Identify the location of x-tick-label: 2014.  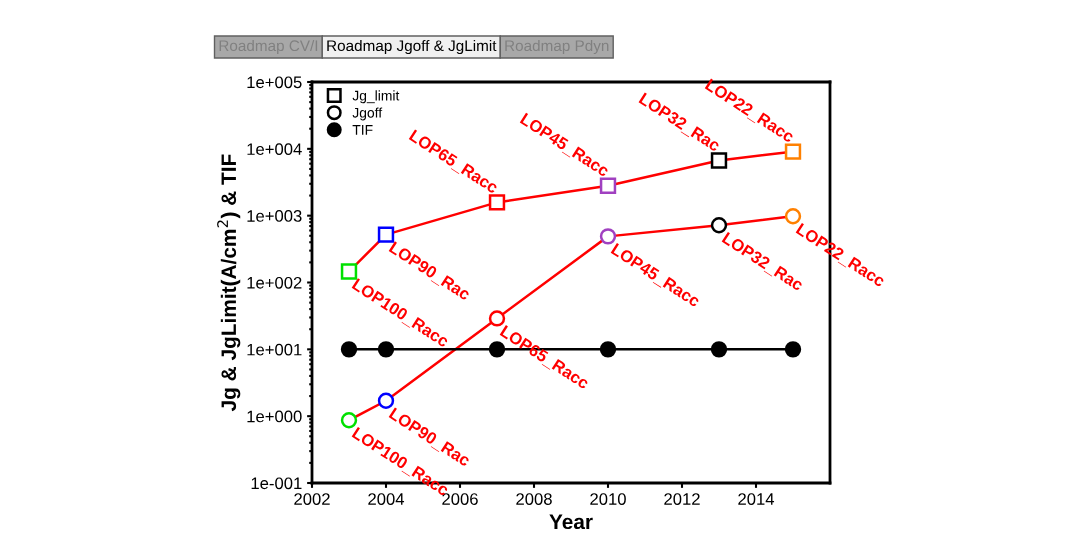
(756, 499).